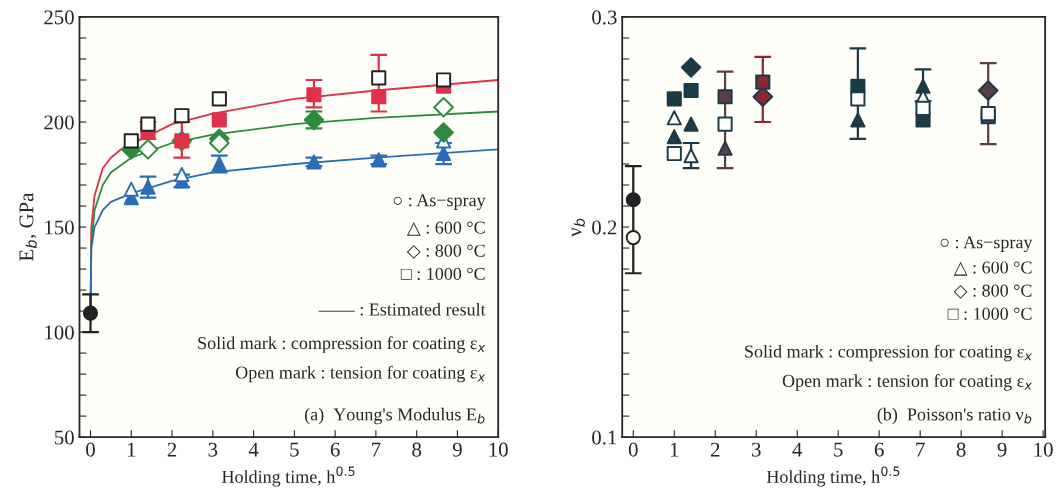 This screenshot has width=1060, height=499. I want to click on y-tick-label: 250, so click(59, 17).